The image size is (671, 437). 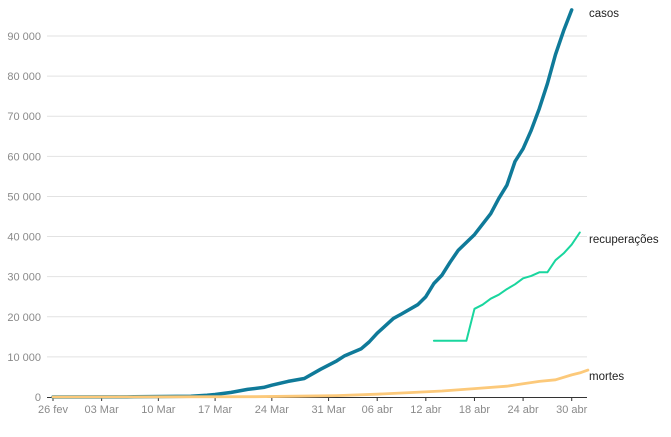 I want to click on x-tick-label: 24 abr, so click(x=523, y=410).